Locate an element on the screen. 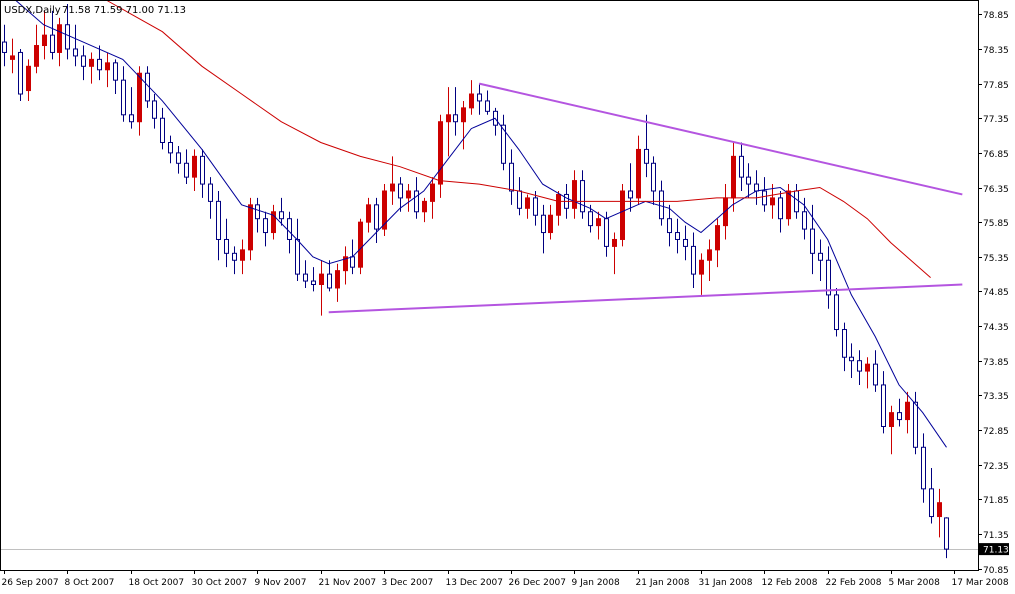  support-trendline is located at coordinates (645, 298).